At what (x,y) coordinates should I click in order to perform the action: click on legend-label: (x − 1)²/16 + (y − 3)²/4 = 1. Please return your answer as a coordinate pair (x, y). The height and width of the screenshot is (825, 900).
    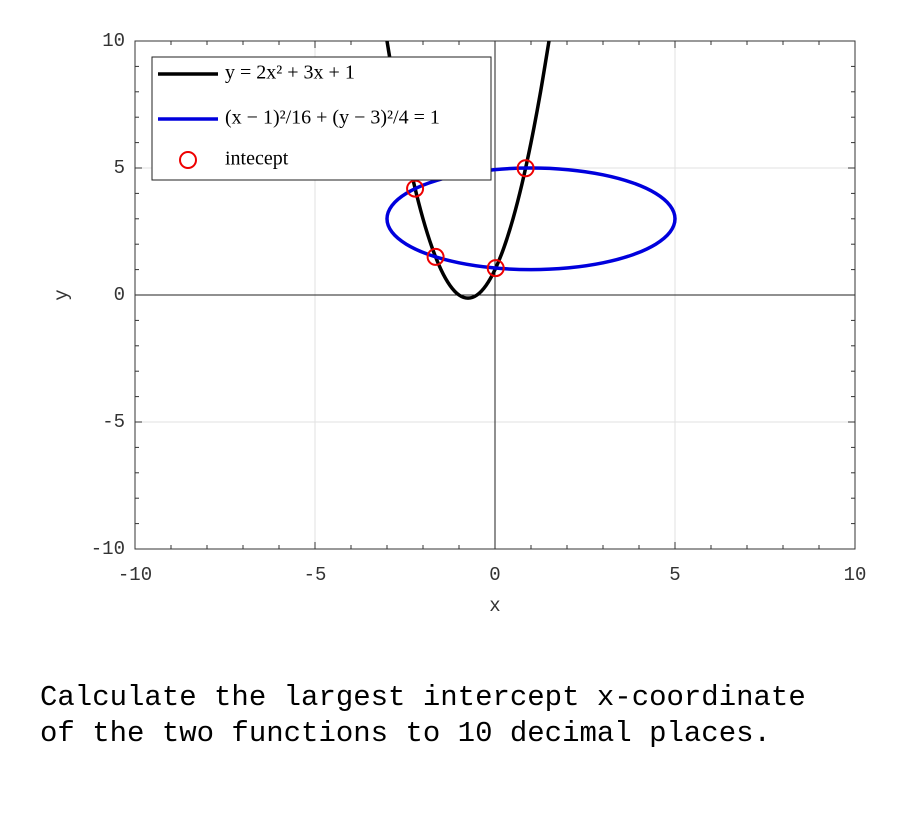
    Looking at the image, I should click on (332, 118).